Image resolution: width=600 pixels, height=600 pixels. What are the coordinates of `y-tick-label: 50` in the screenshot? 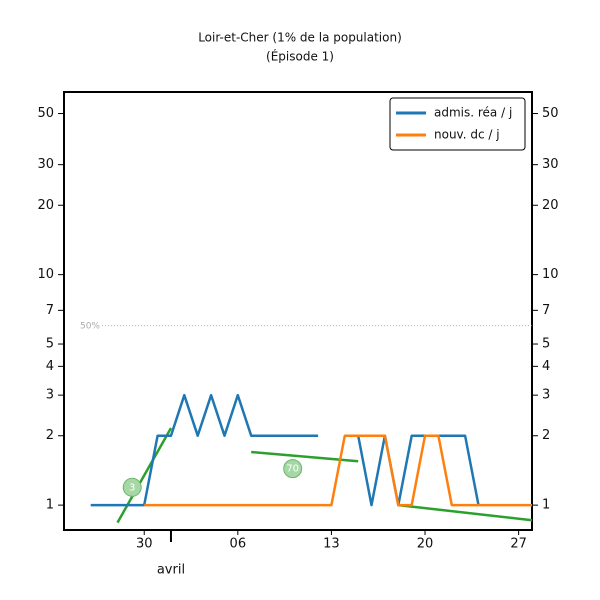 It's located at (45, 113).